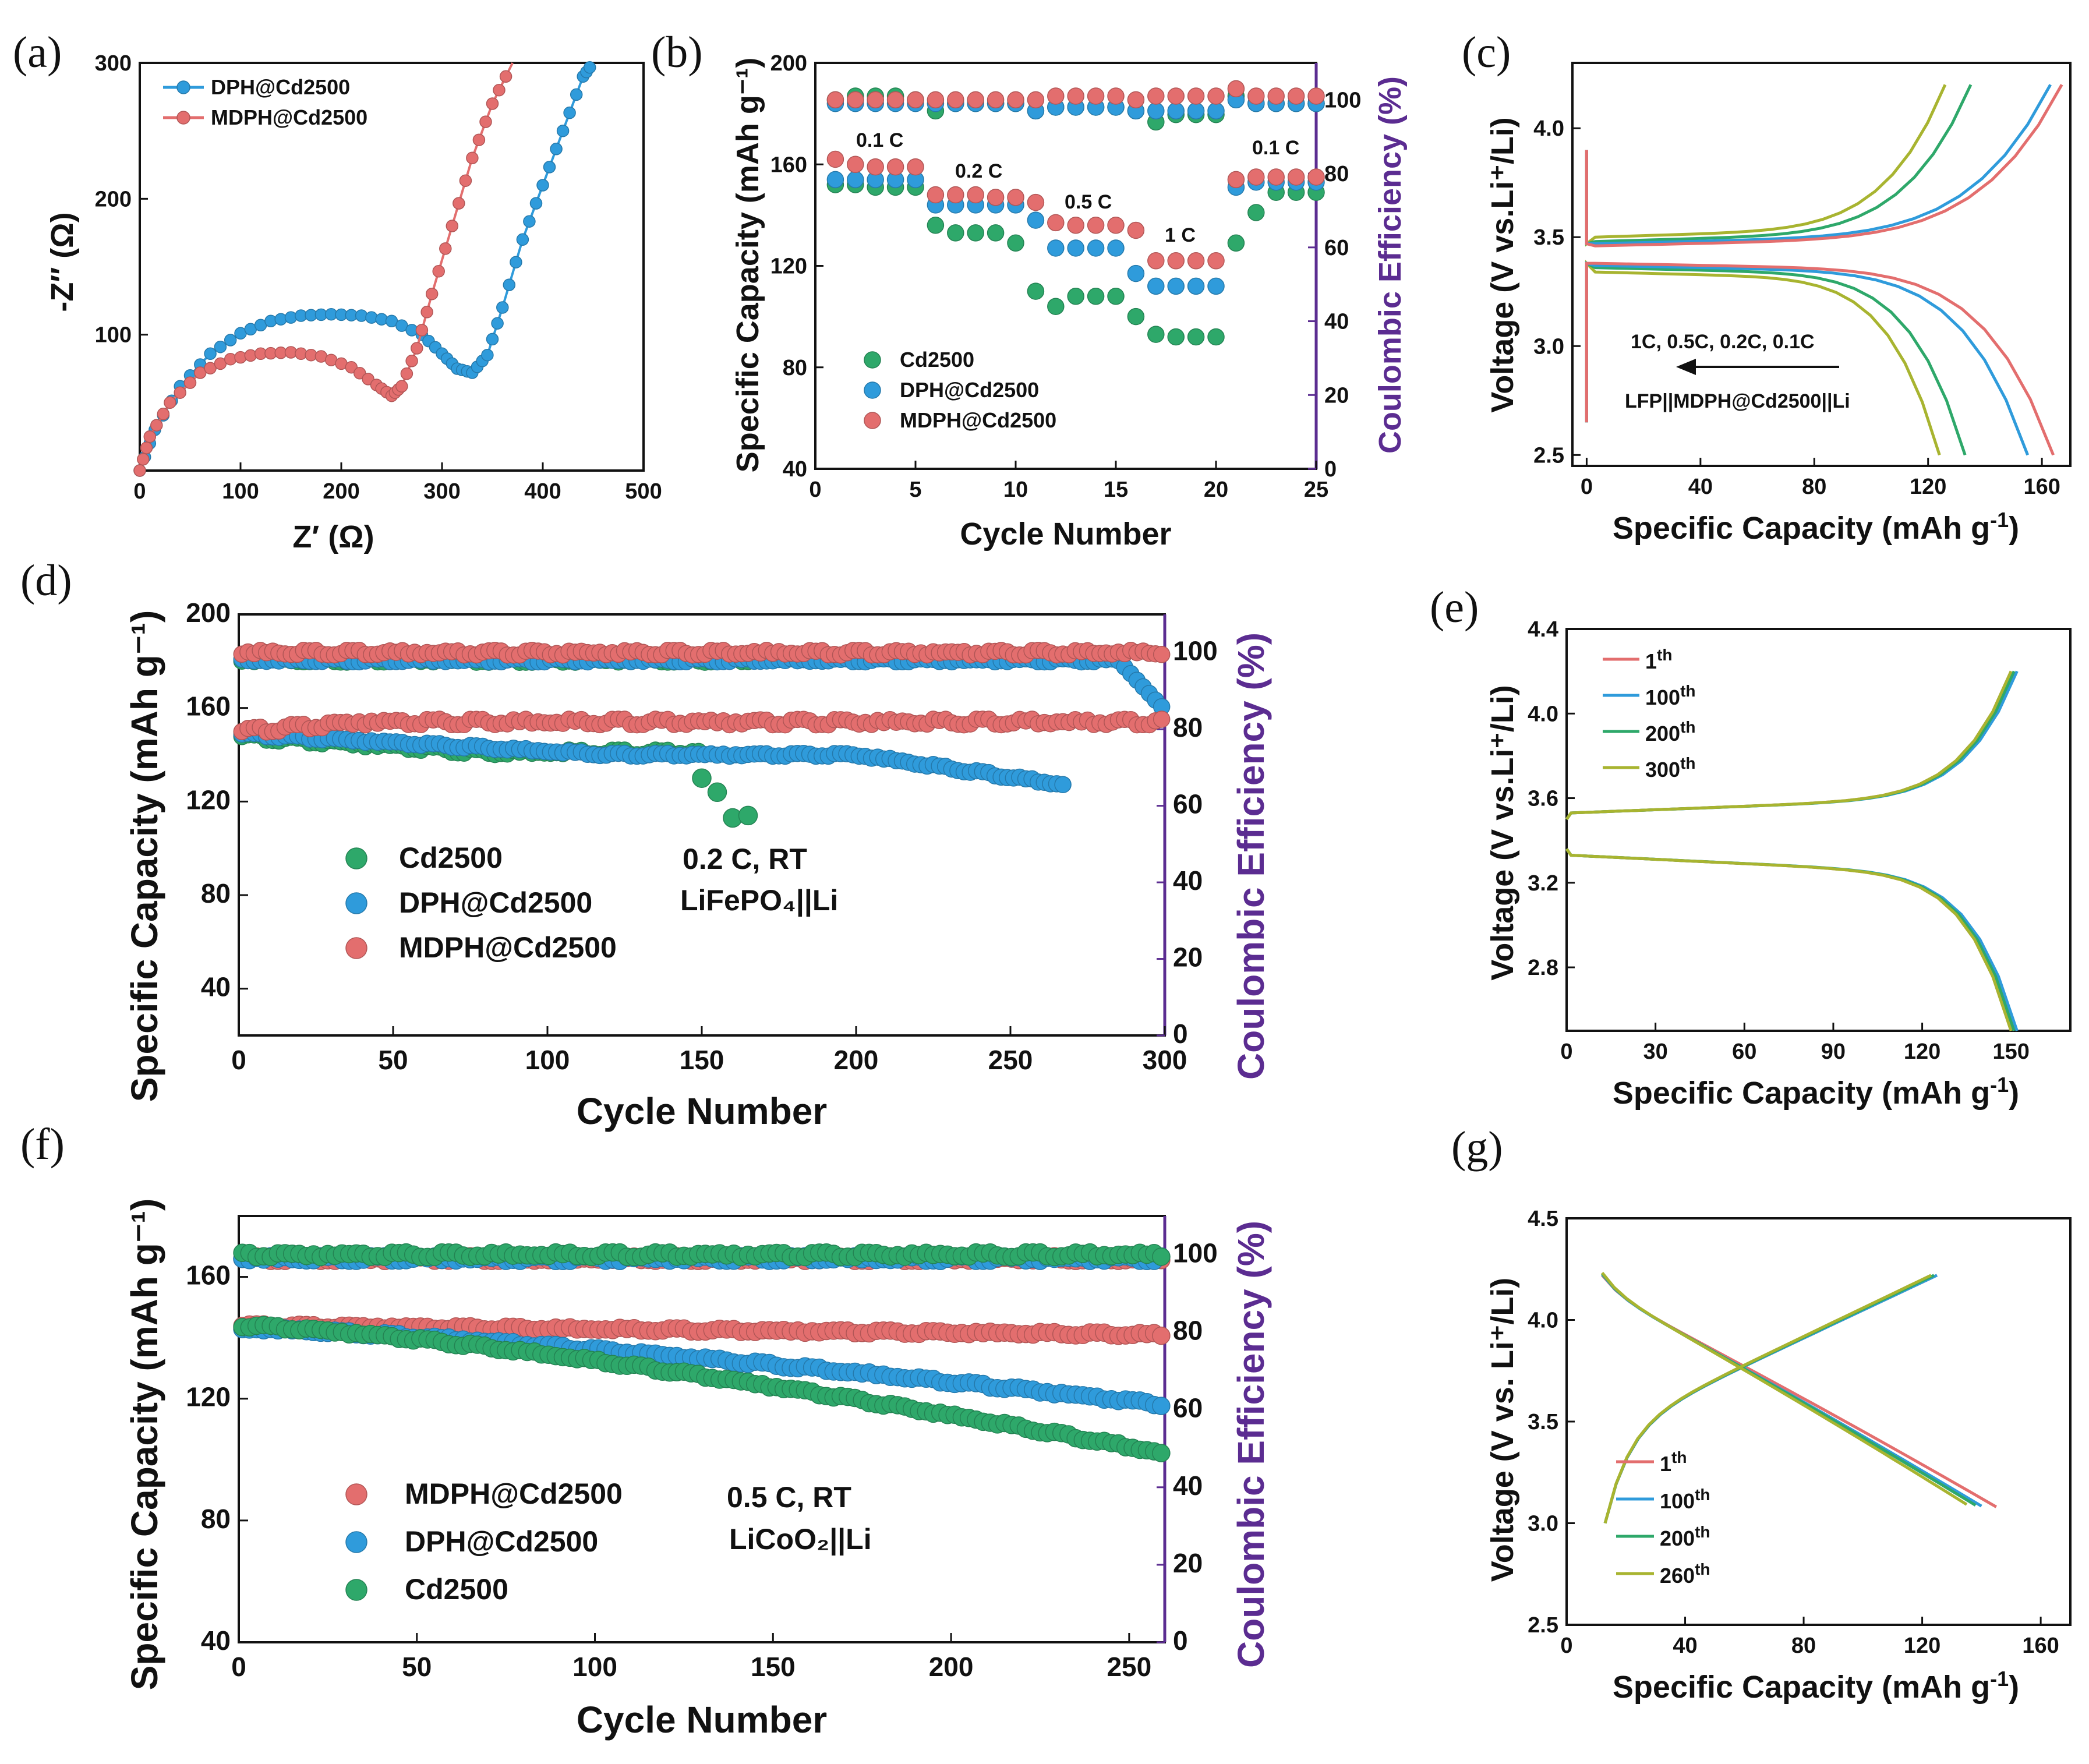 This screenshot has width=2089, height=1764. What do you see at coordinates (1655, 1052) in the screenshot?
I see `x-tick-label: 30` at bounding box center [1655, 1052].